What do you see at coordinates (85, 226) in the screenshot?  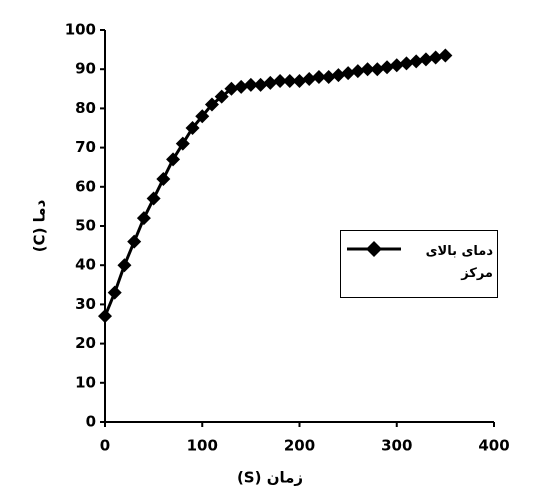 I see `y-tick-label: 50` at bounding box center [85, 226].